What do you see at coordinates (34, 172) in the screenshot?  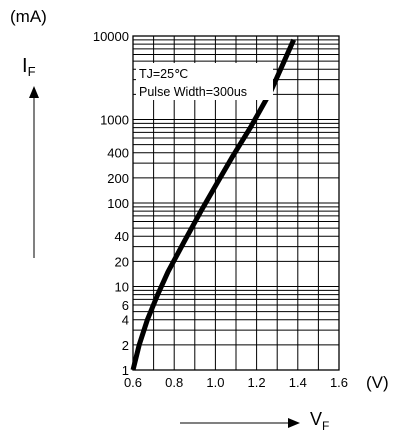 I see `y-axis-arrow` at bounding box center [34, 172].